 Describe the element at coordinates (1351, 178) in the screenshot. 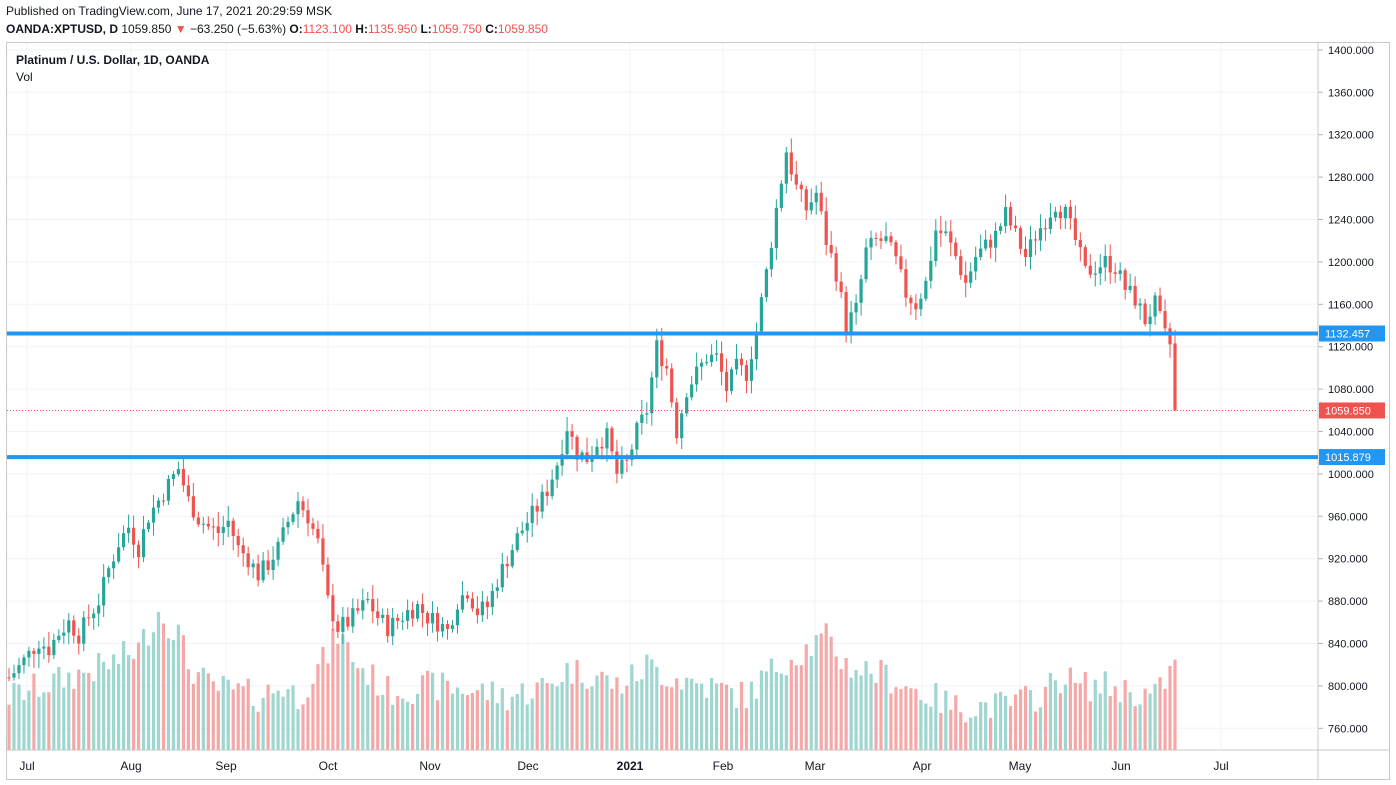

I see `y-tick-label: 1280.000` at that location.